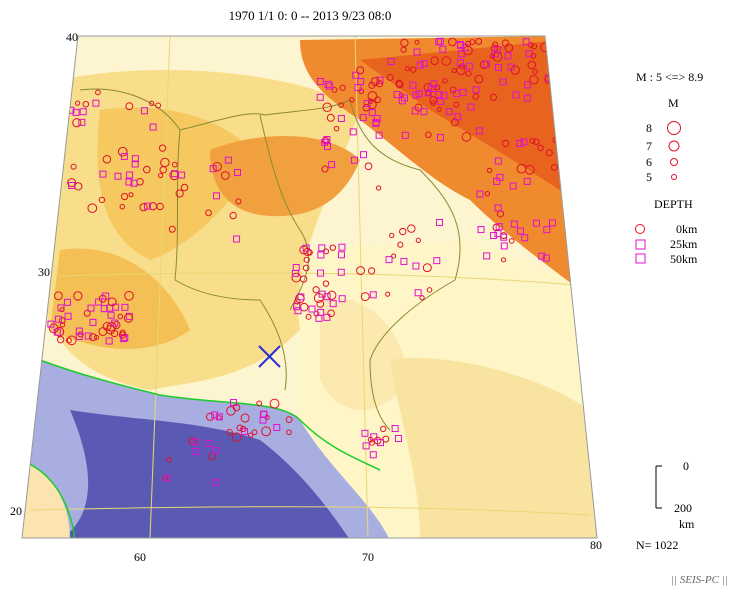  Describe the element at coordinates (657, 545) in the screenshot. I see `event-count: N= 1022` at that location.